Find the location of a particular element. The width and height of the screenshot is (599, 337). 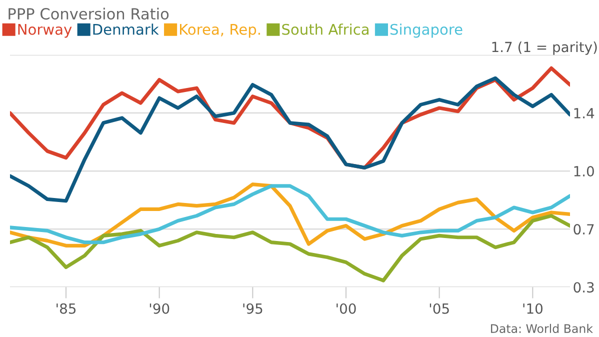

x-tick-label: '00 is located at coordinates (346, 308).